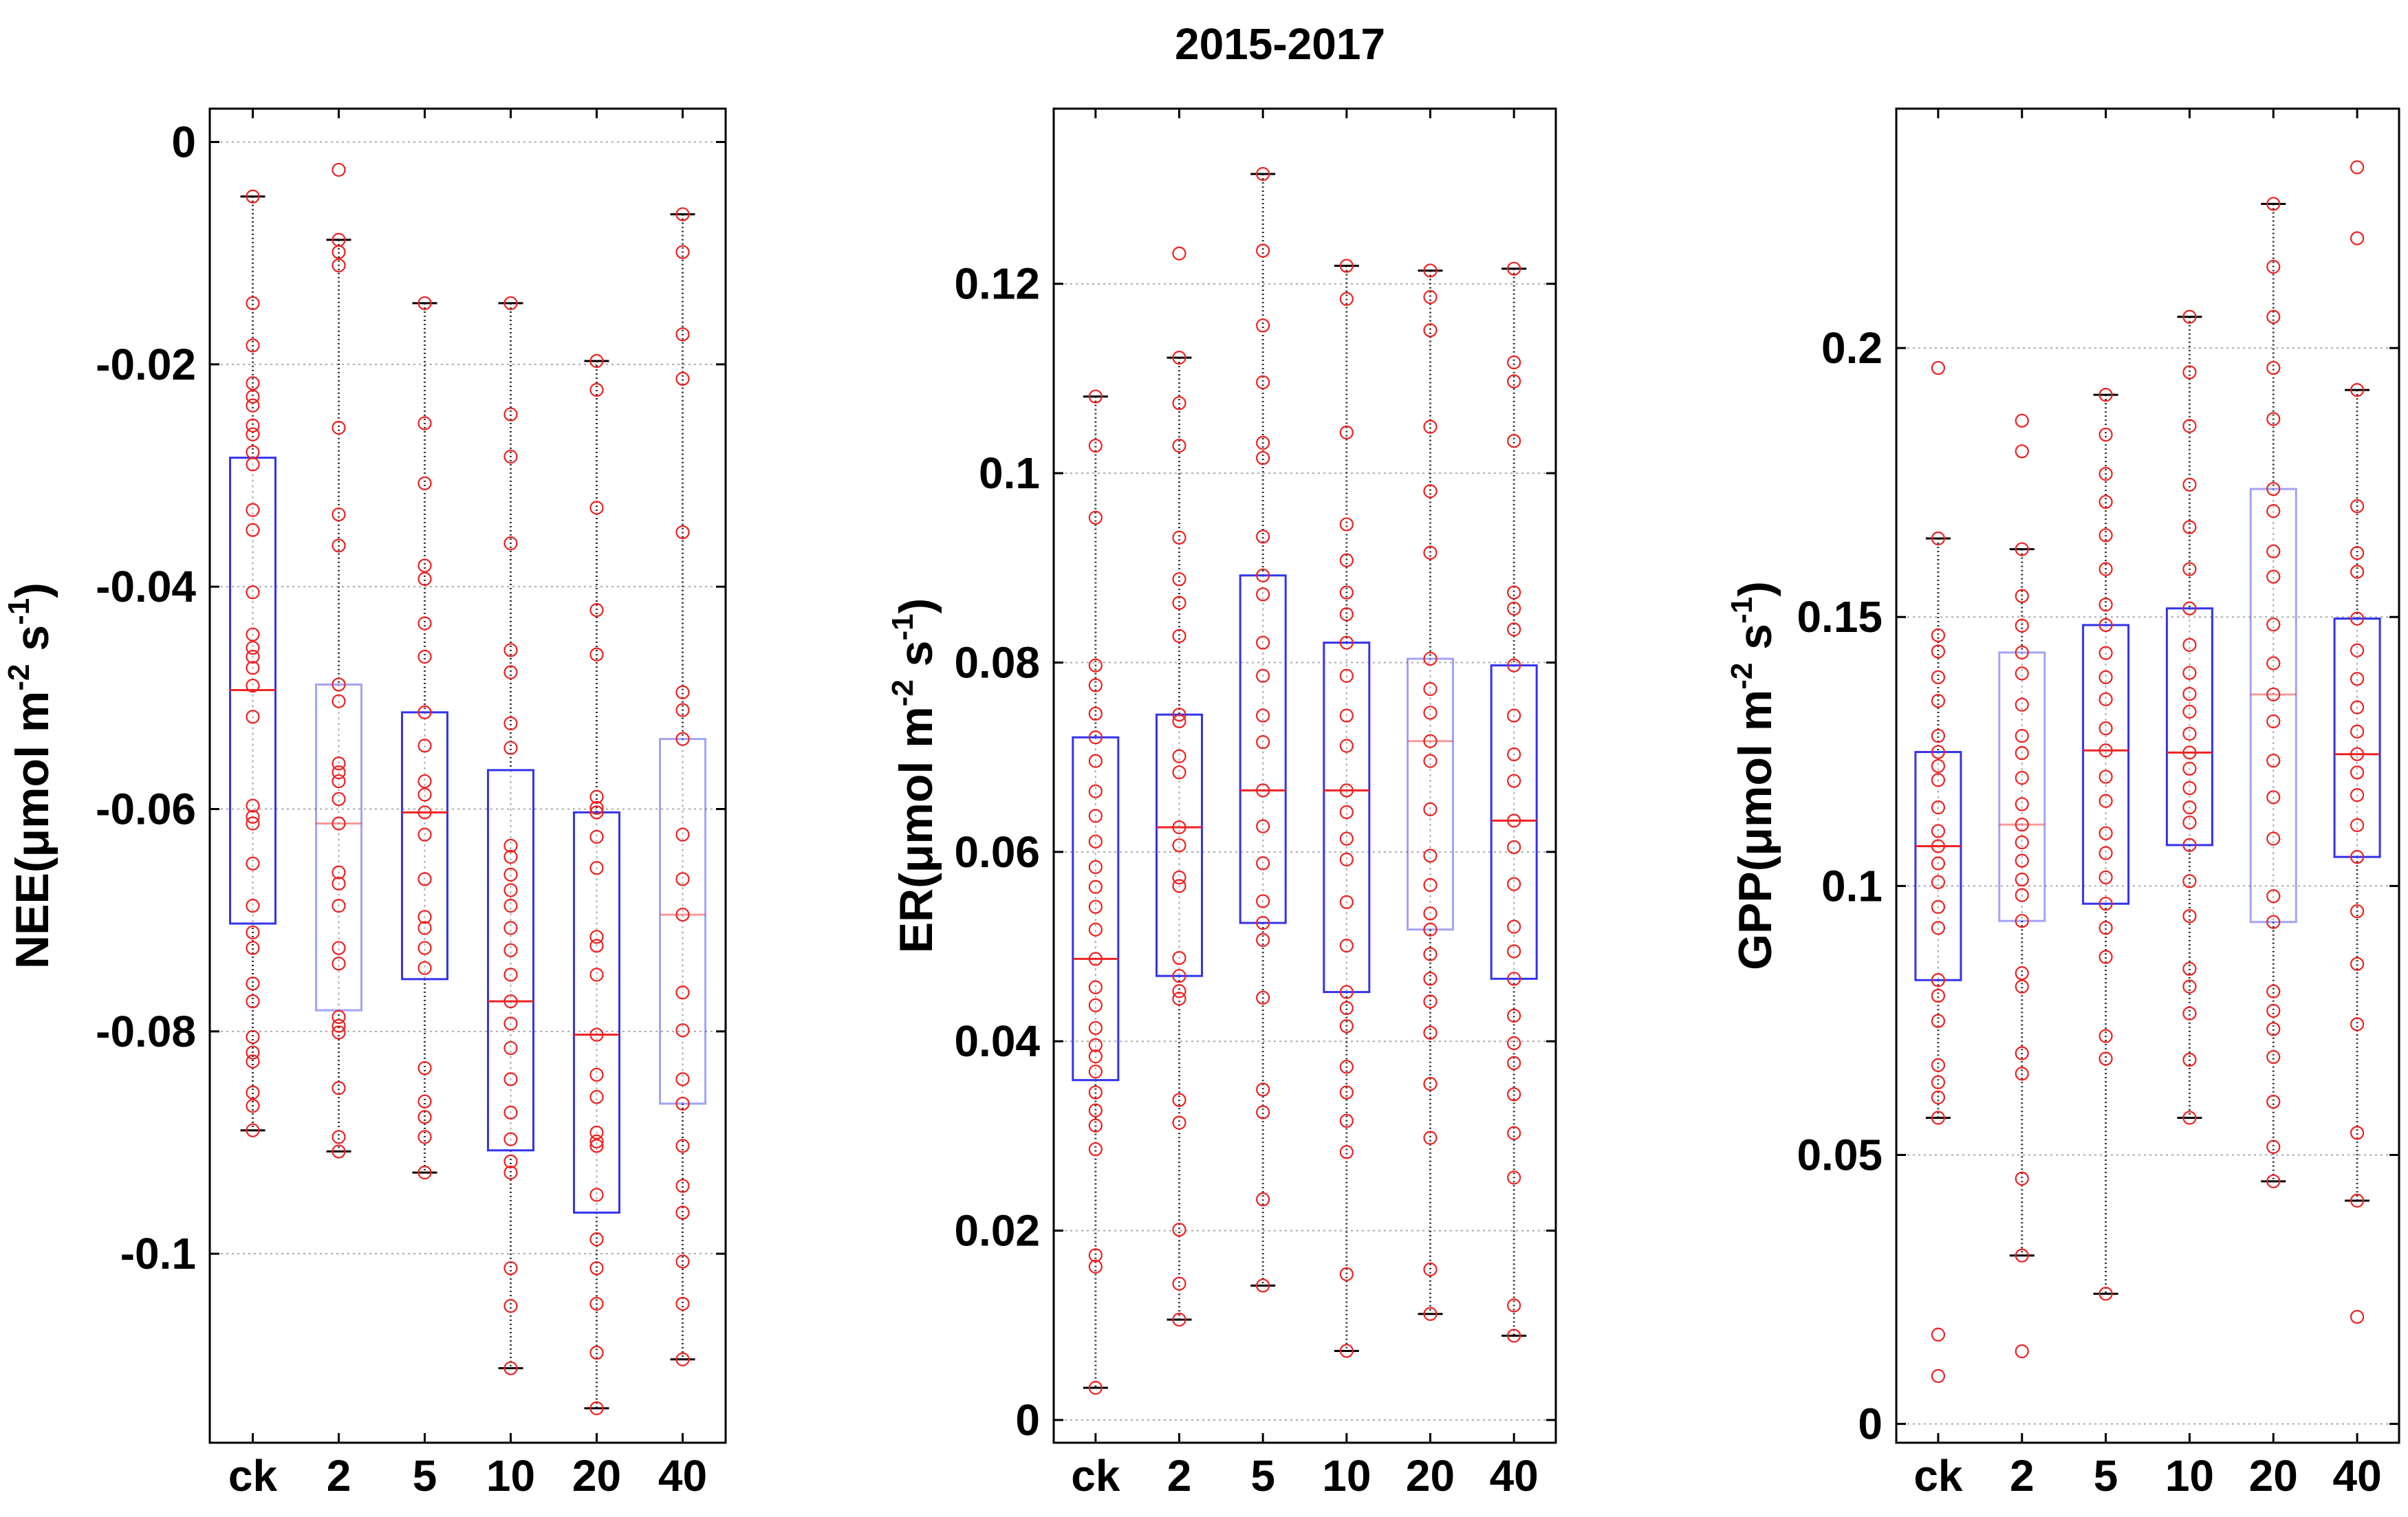 Image resolution: width=2408 pixels, height=1517 pixels. I want to click on nee-ytick-label: -0.02, so click(146, 364).